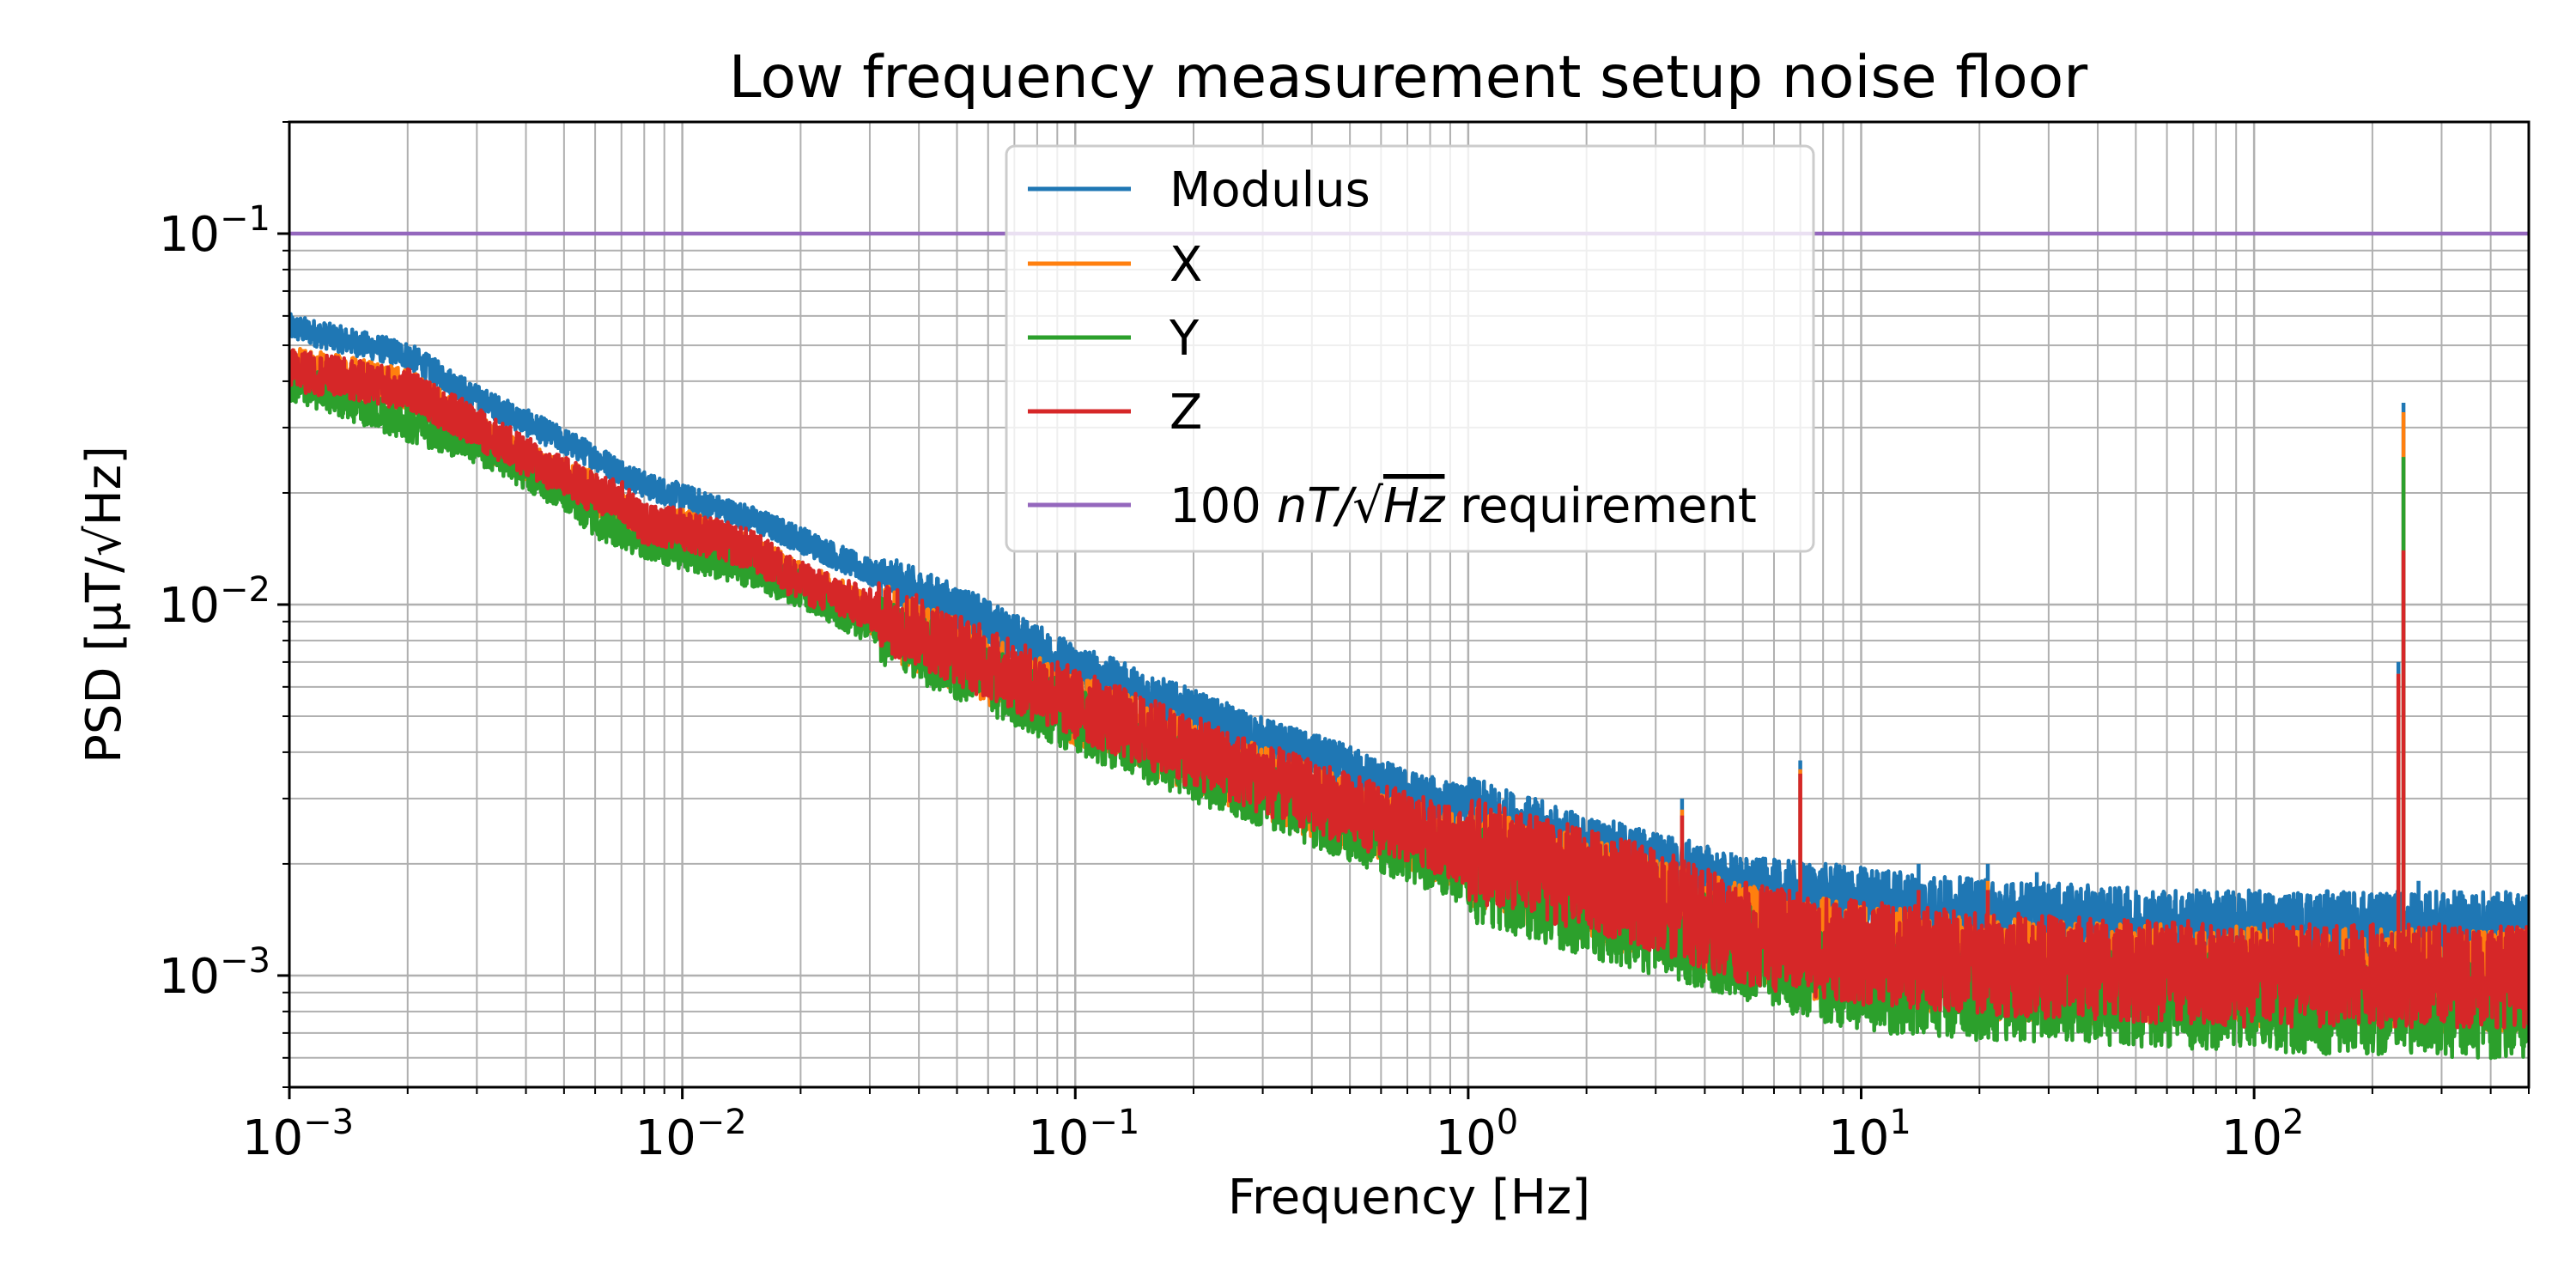  Describe the element at coordinates (214, 602) in the screenshot. I see `y-tick-label: 10⁻²` at that location.